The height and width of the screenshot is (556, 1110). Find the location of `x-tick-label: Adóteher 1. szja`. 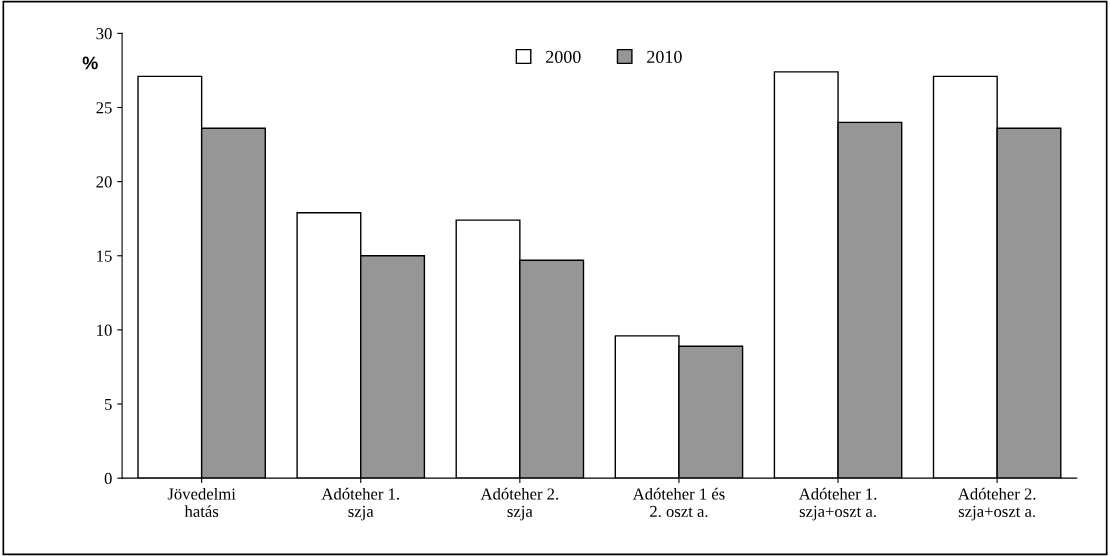

x-tick-label: Adóteher 1. szja is located at coordinates (360, 504).